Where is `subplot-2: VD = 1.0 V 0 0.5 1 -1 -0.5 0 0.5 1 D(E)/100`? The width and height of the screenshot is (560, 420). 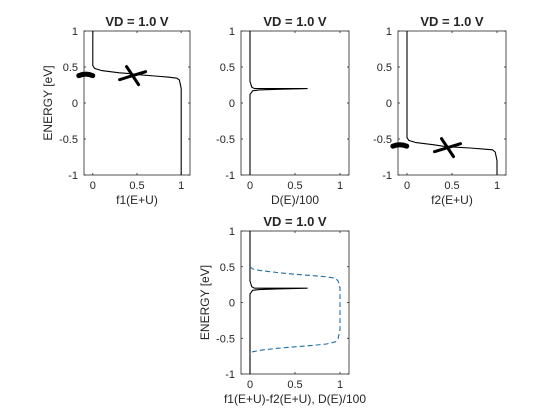 subplot-2: VD = 1.0 V 0 0.5 1 -1 -0.5 0 0.5 1 D(E)/100 is located at coordinates (283, 110).